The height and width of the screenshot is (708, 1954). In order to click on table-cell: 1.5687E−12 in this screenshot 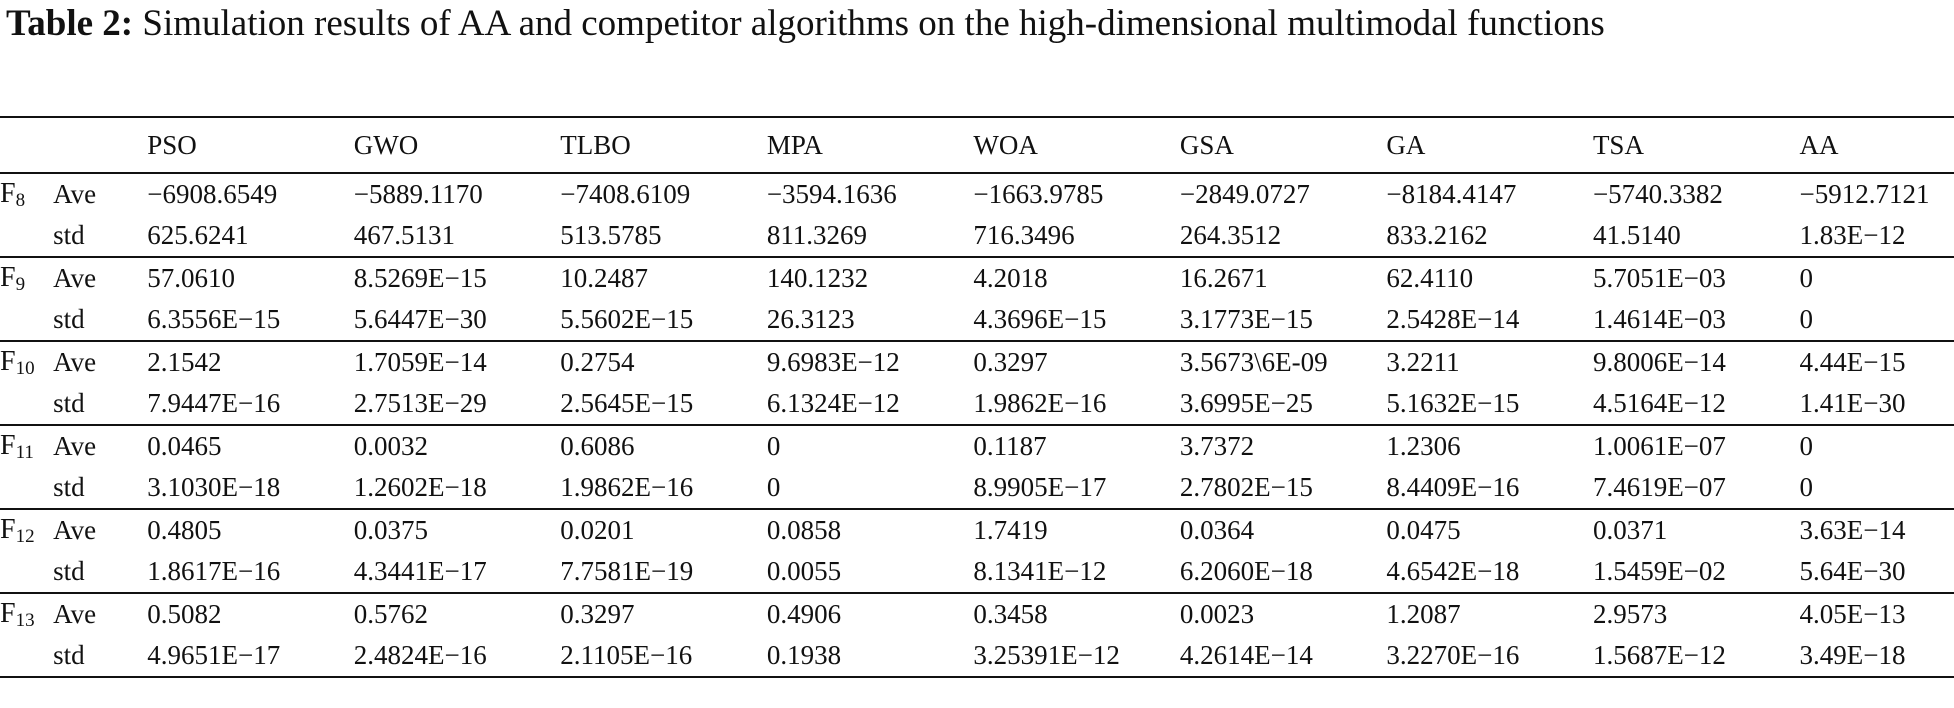, I will do `click(1659, 655)`.